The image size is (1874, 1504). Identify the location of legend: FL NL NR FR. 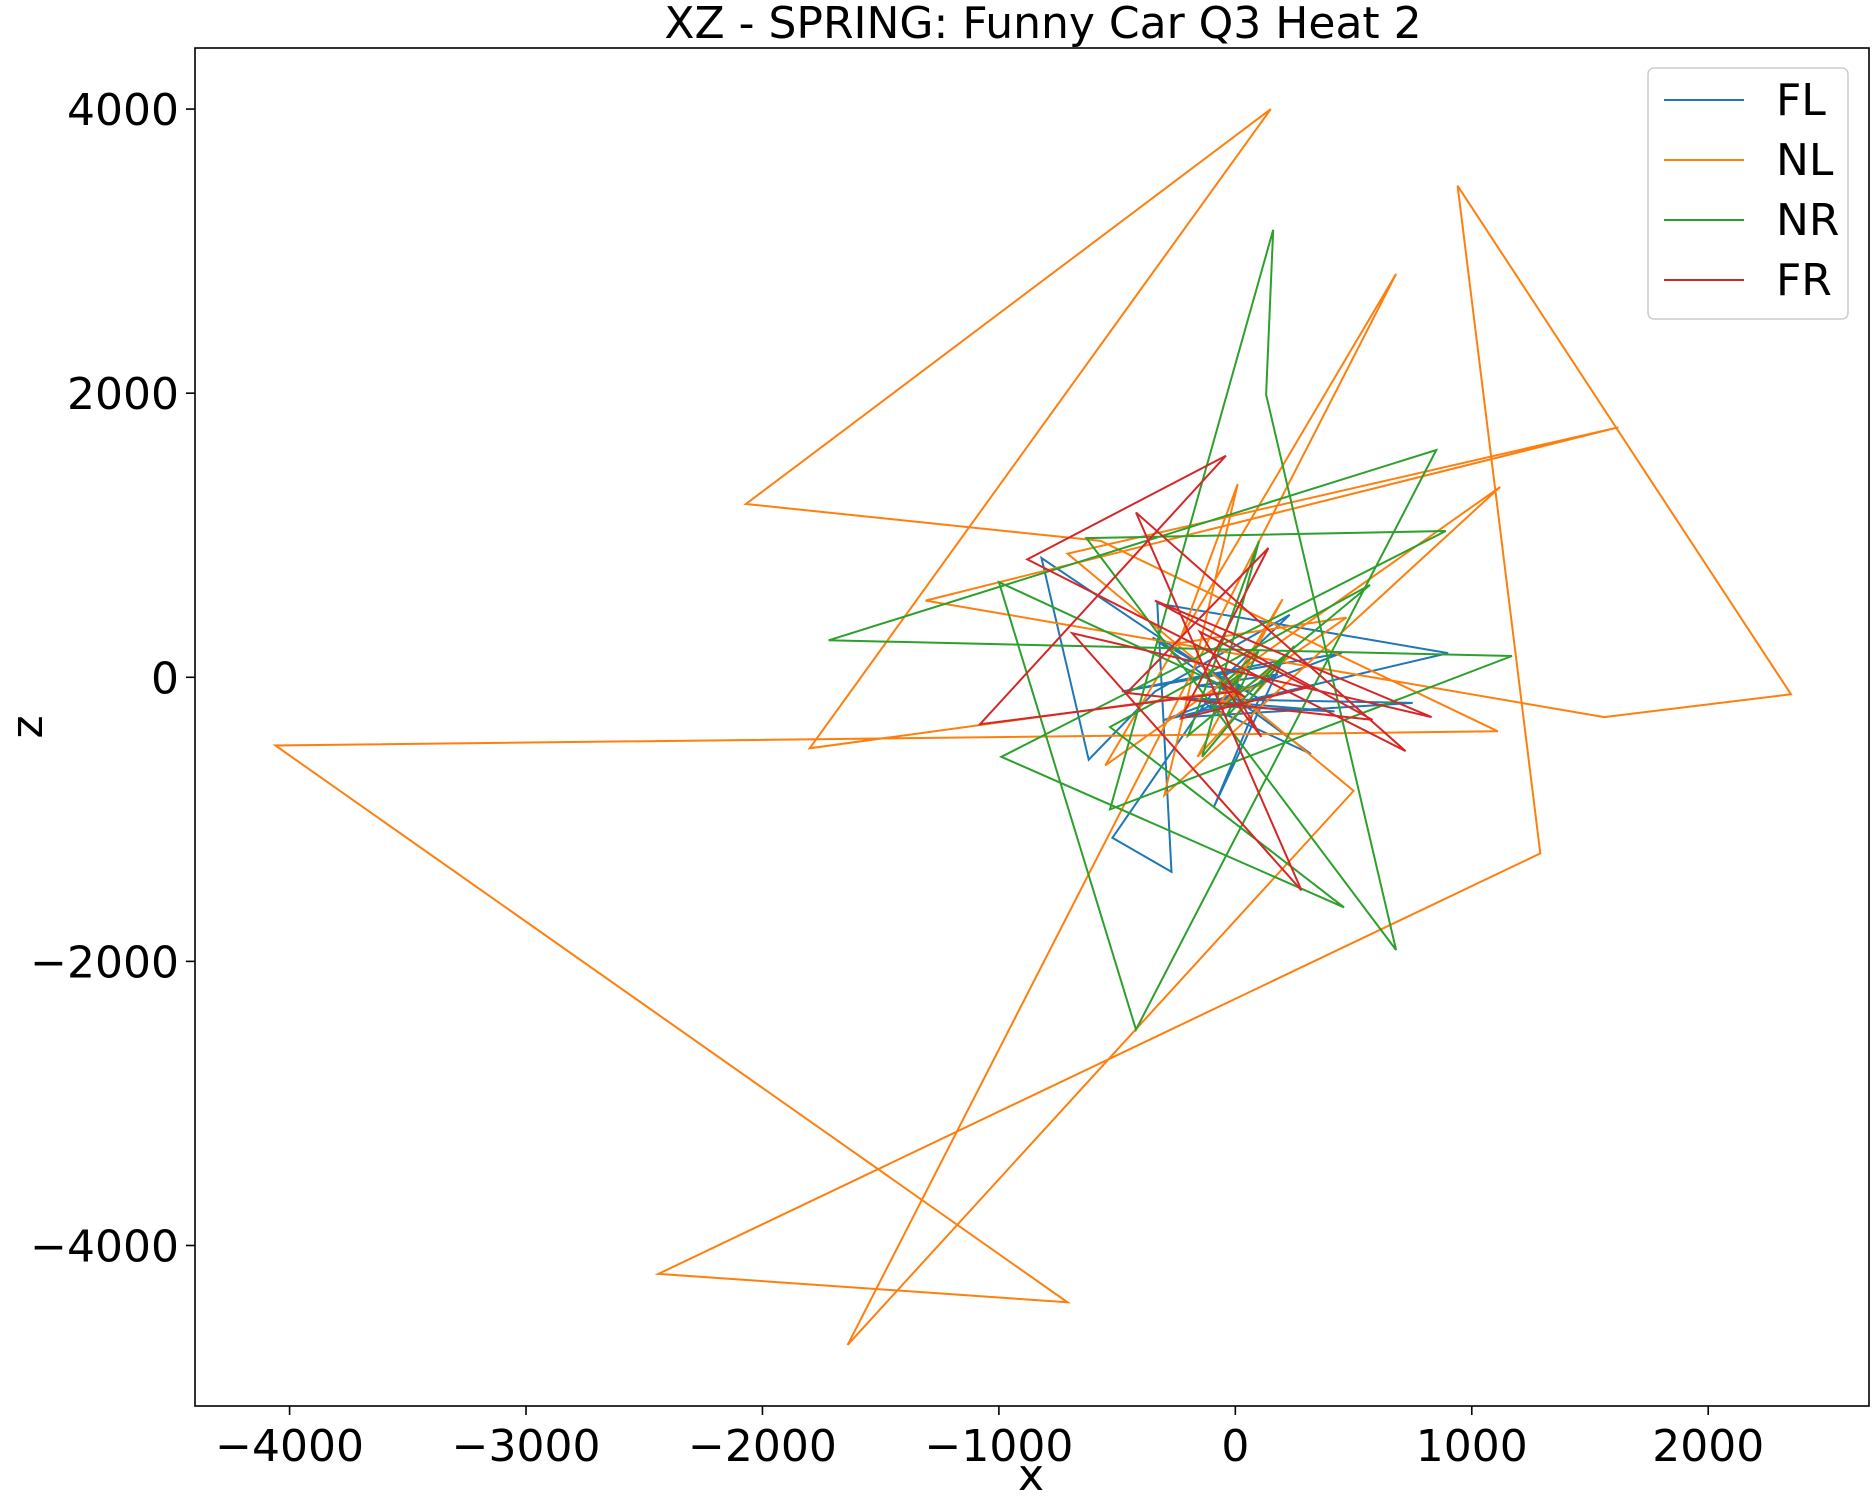
(1748, 193).